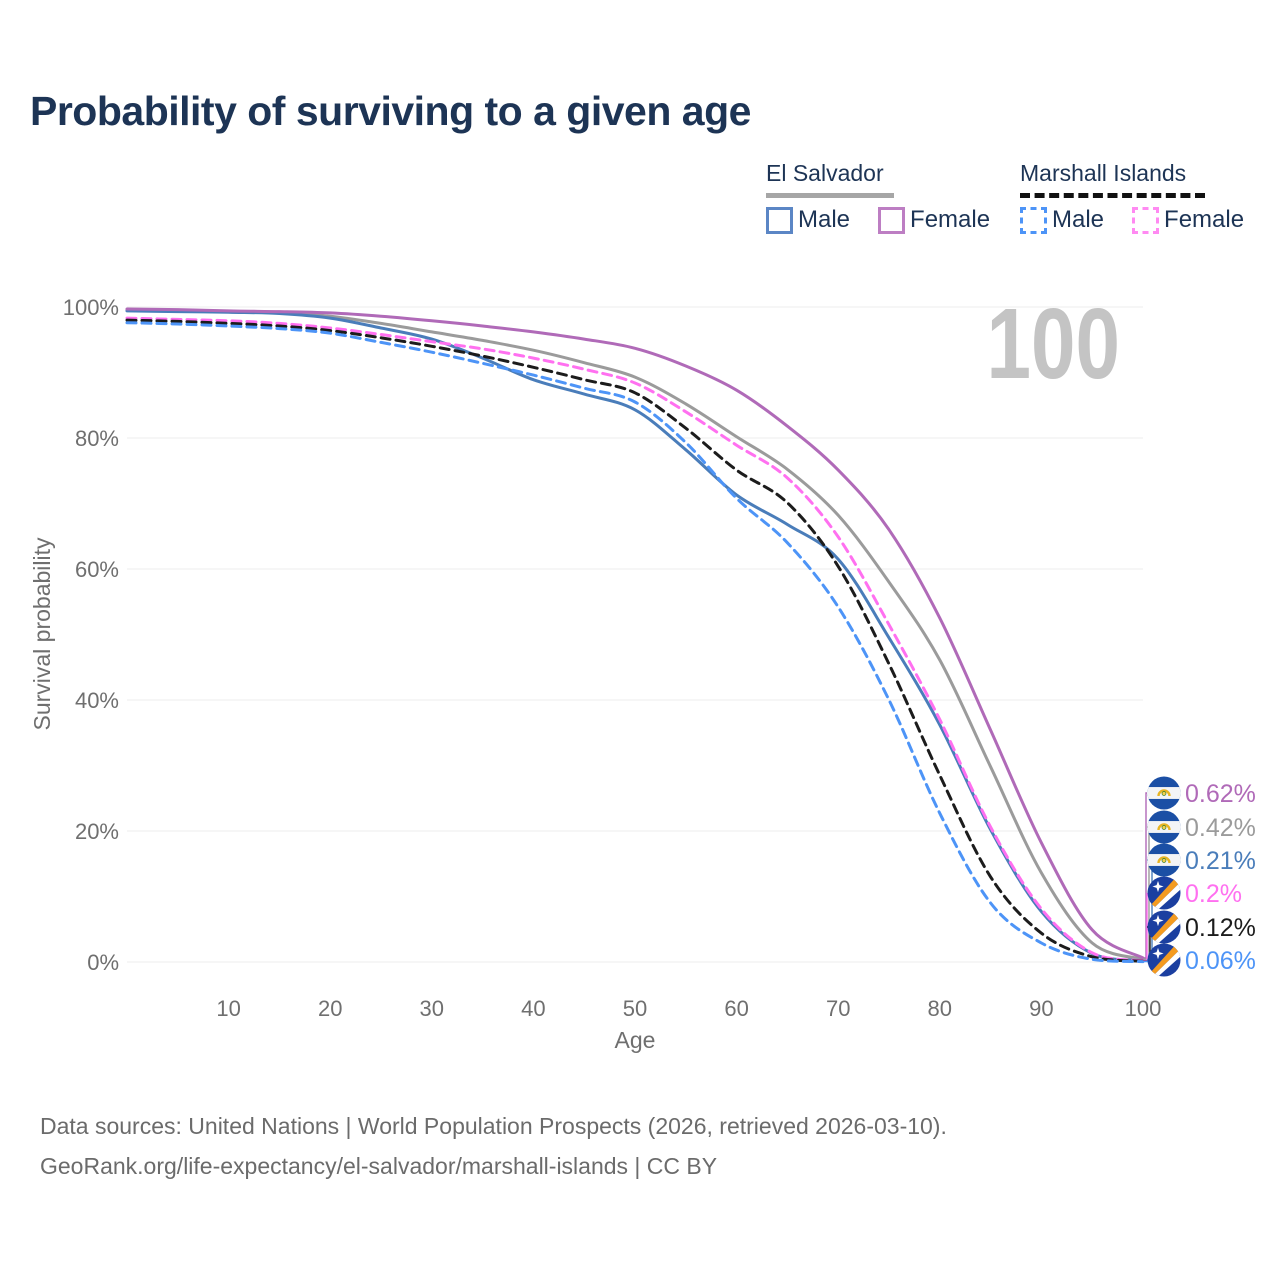 Image resolution: width=1280 pixels, height=1280 pixels. What do you see at coordinates (97, 831) in the screenshot?
I see `y-tick-label: 20%` at bounding box center [97, 831].